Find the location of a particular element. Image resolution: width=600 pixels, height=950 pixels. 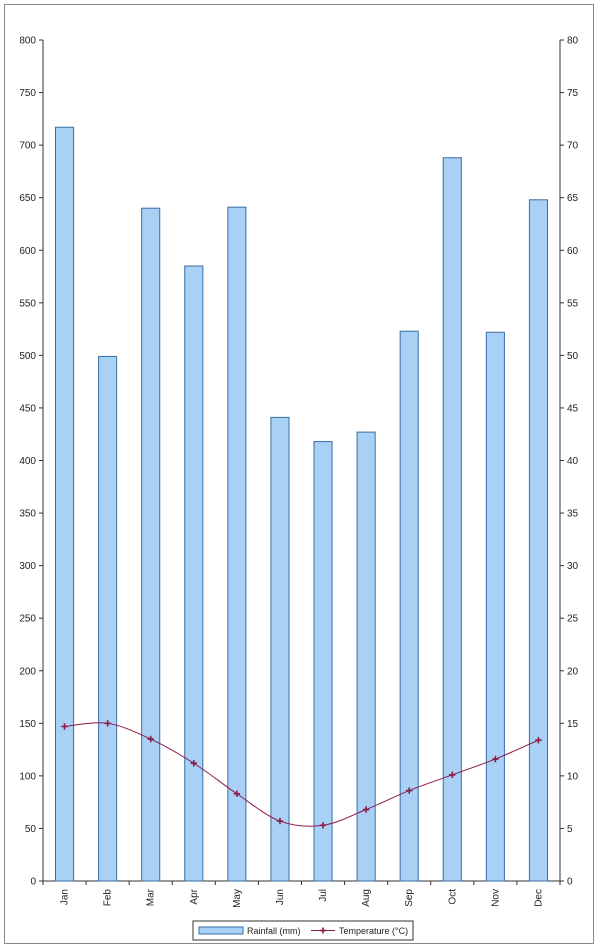

left-tick-label: 700 is located at coordinates (27, 146).